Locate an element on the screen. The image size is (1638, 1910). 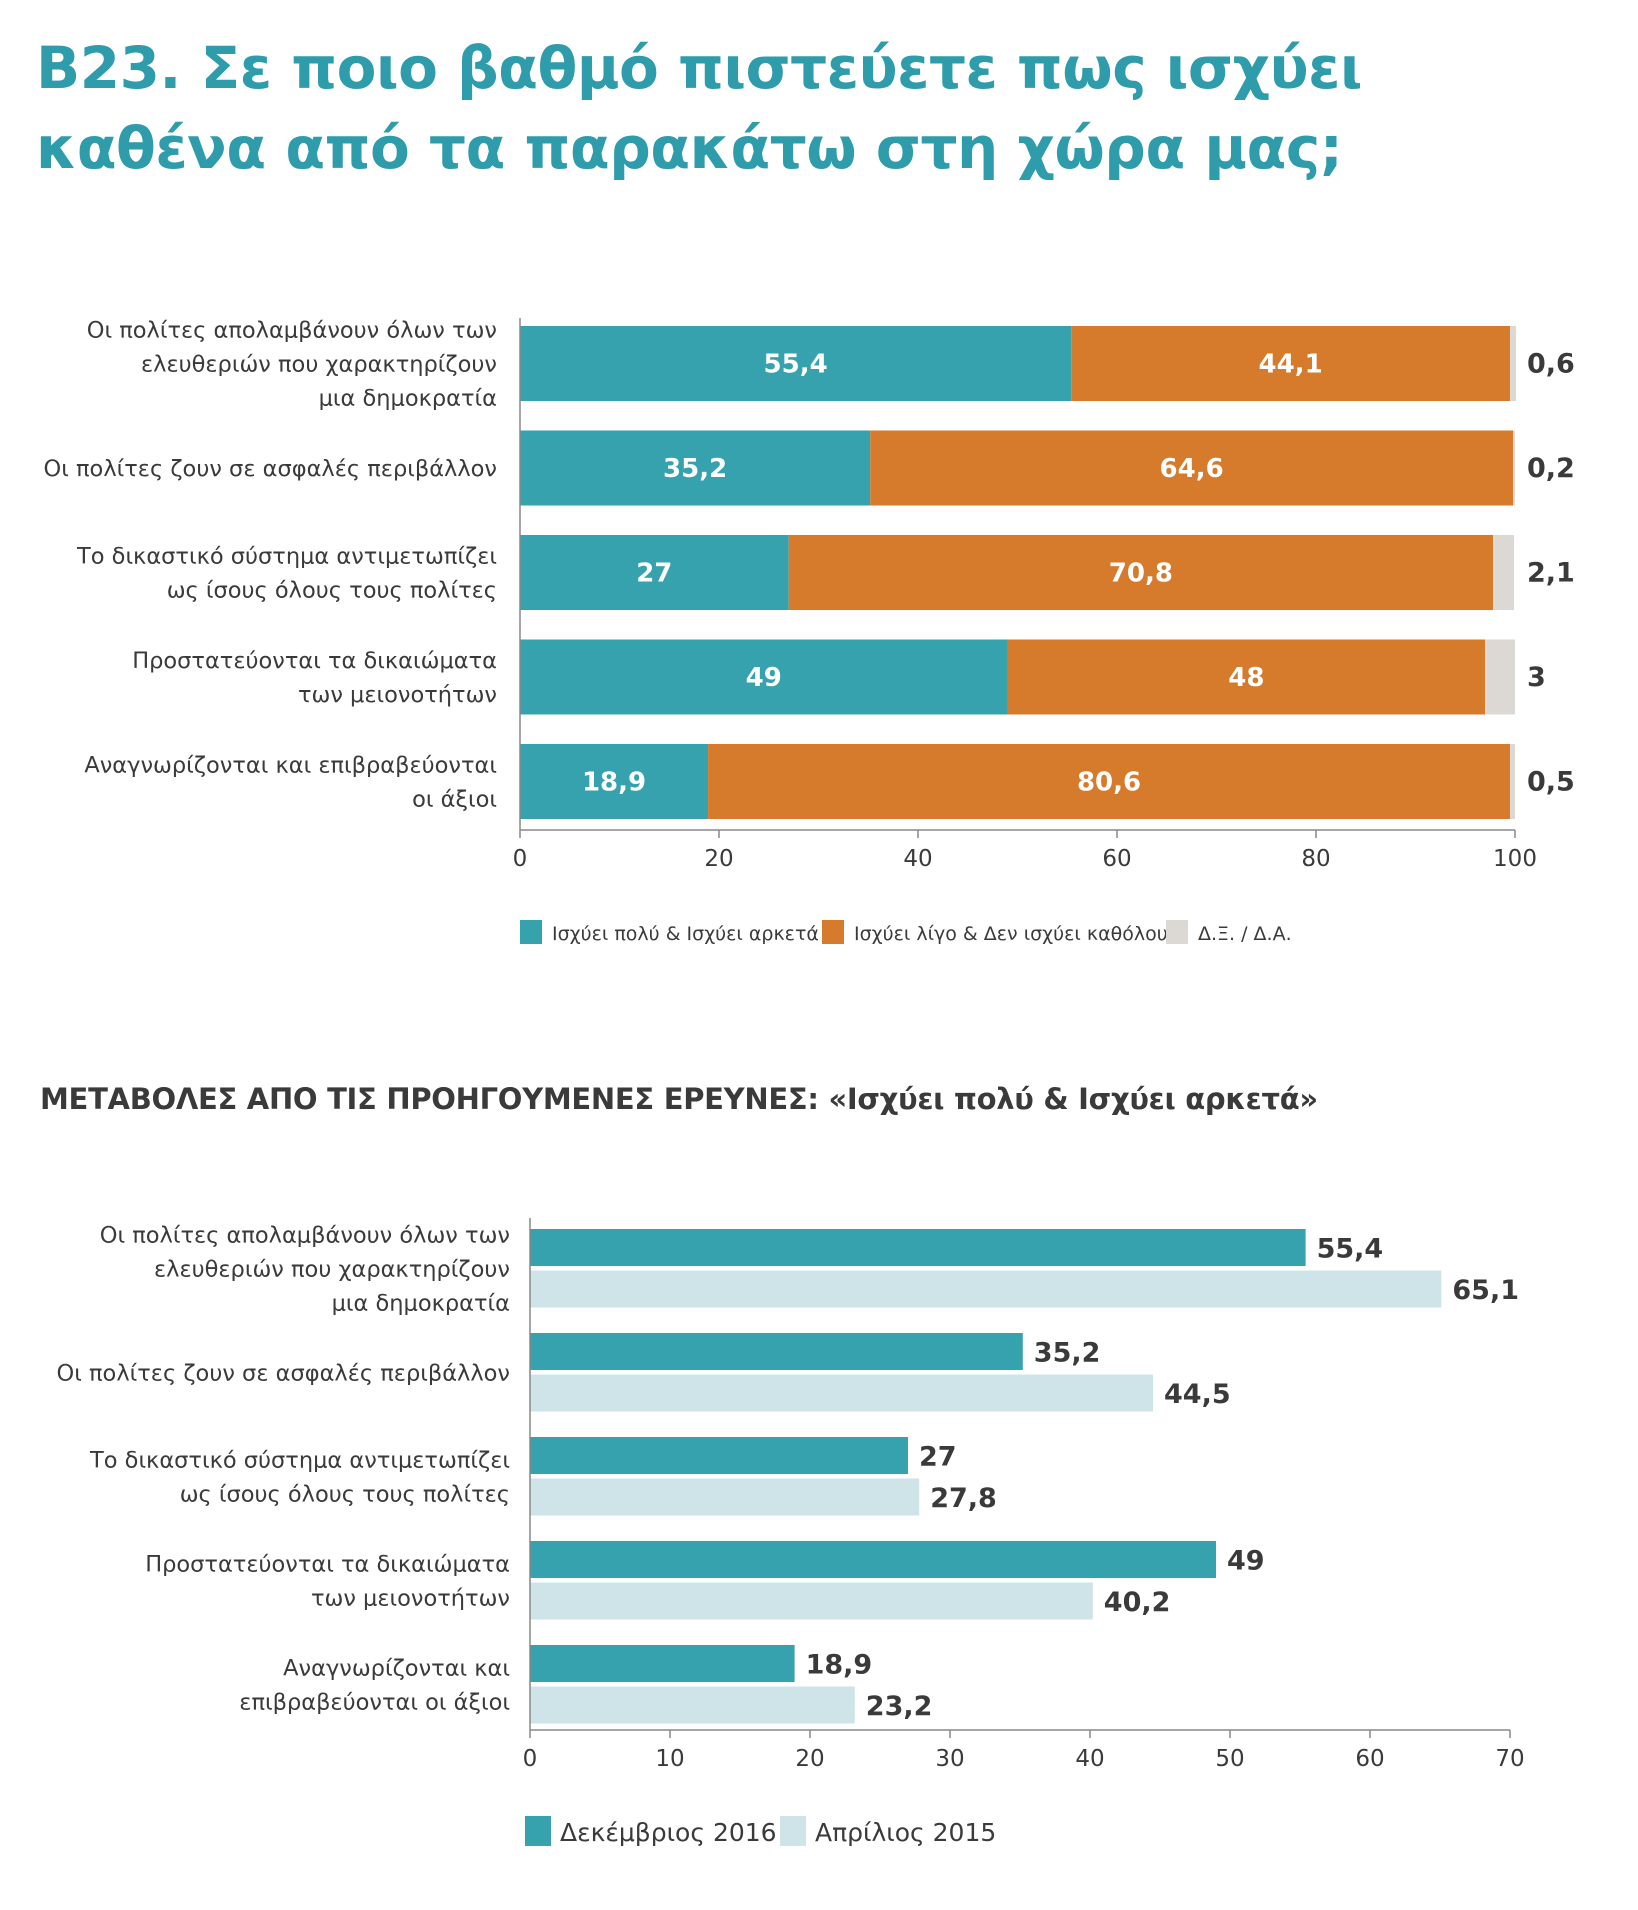
data-label: 0,6 is located at coordinates (1551, 364).